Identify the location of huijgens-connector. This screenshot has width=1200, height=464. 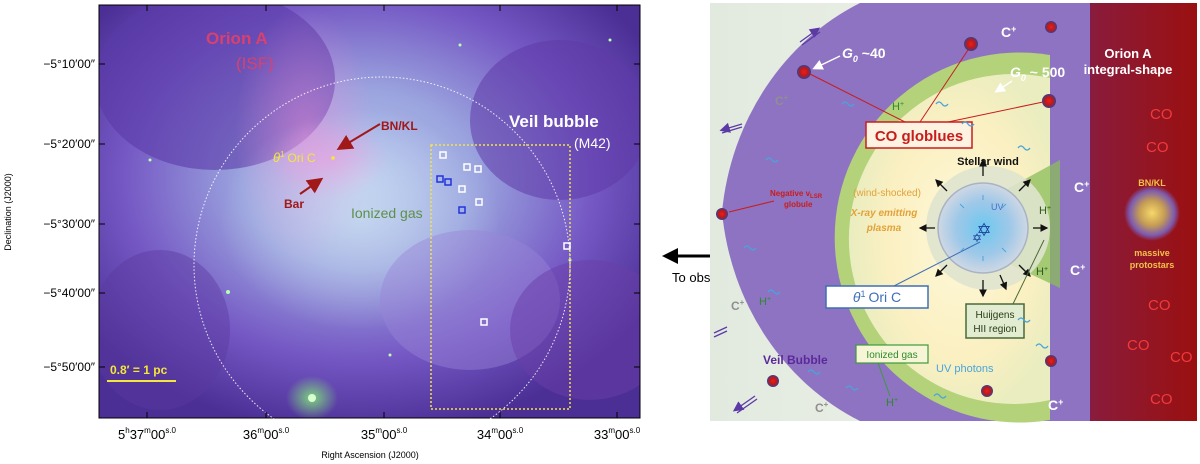
(1028, 273).